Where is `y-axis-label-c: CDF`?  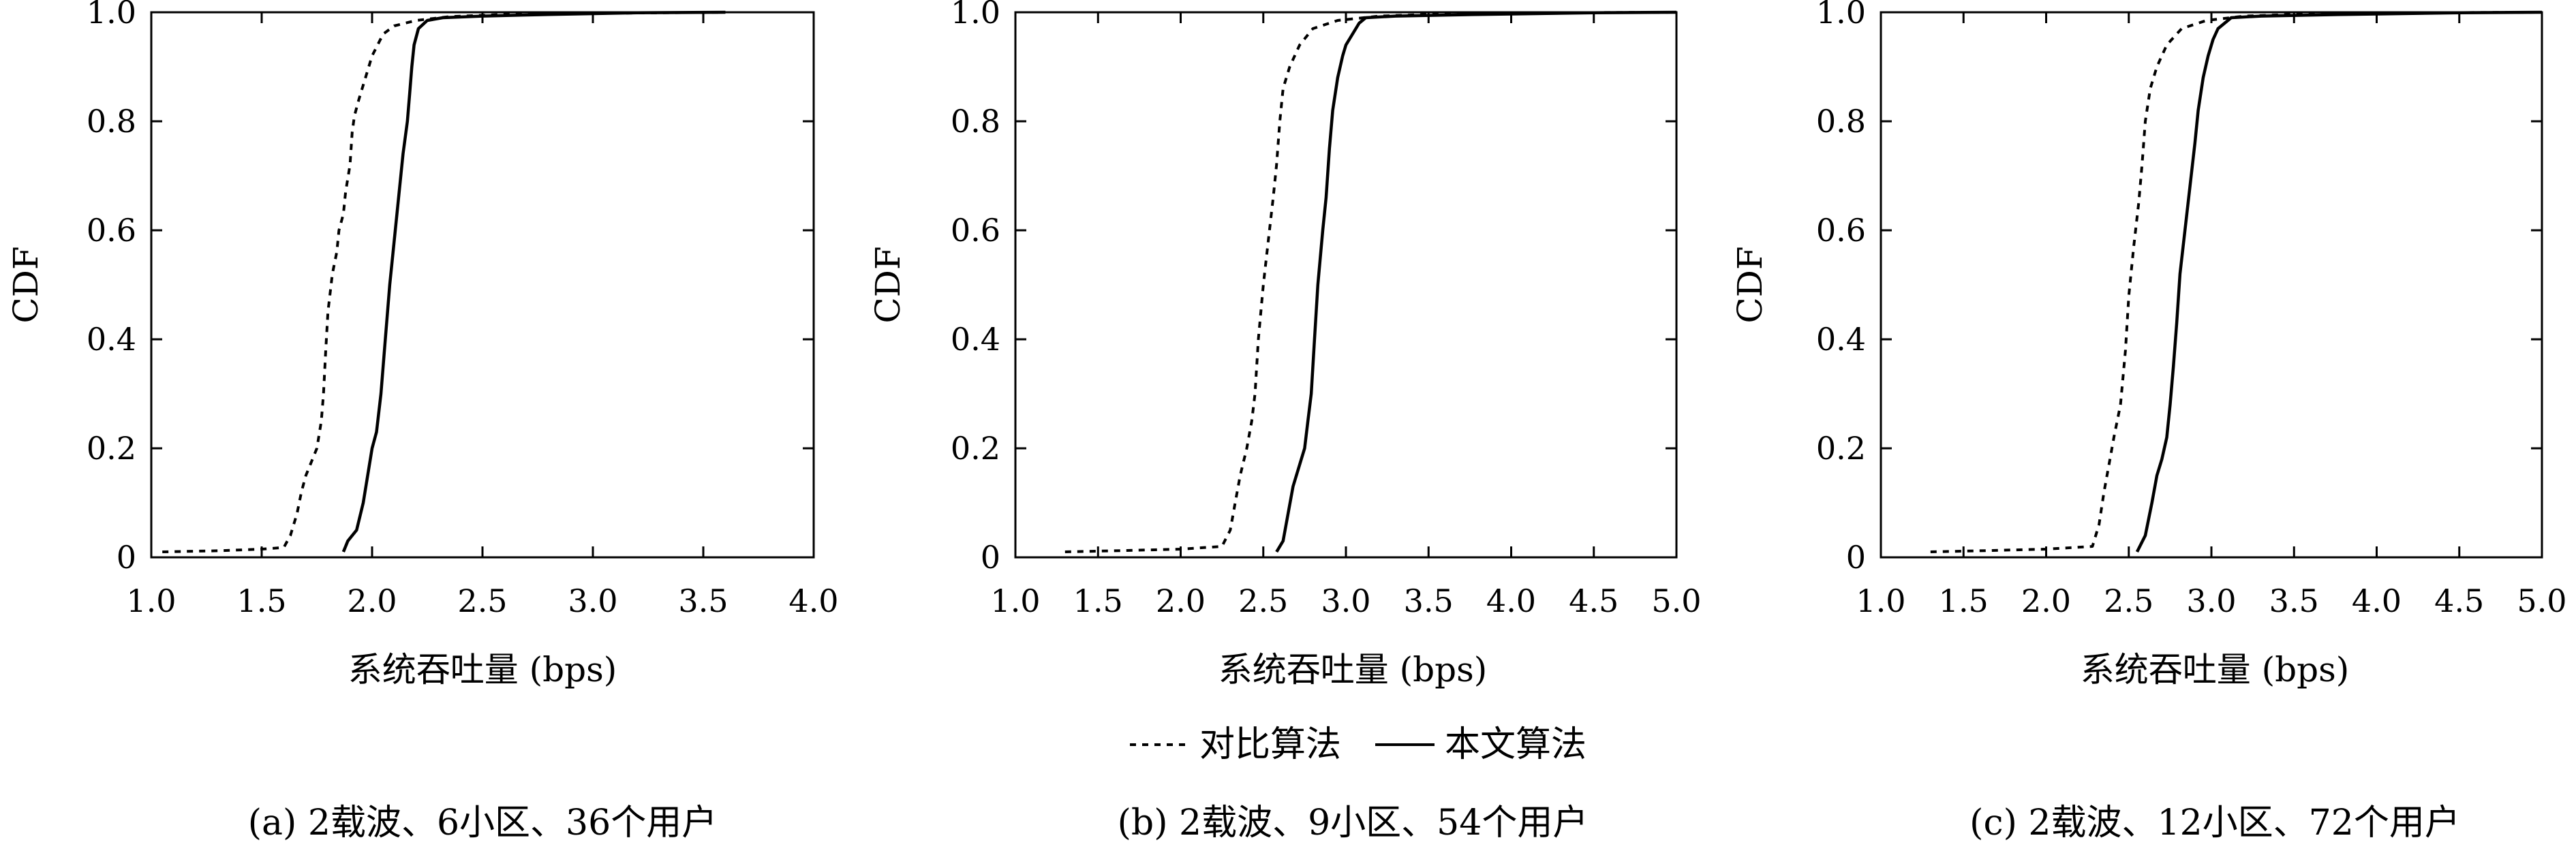 y-axis-label-c: CDF is located at coordinates (1750, 285).